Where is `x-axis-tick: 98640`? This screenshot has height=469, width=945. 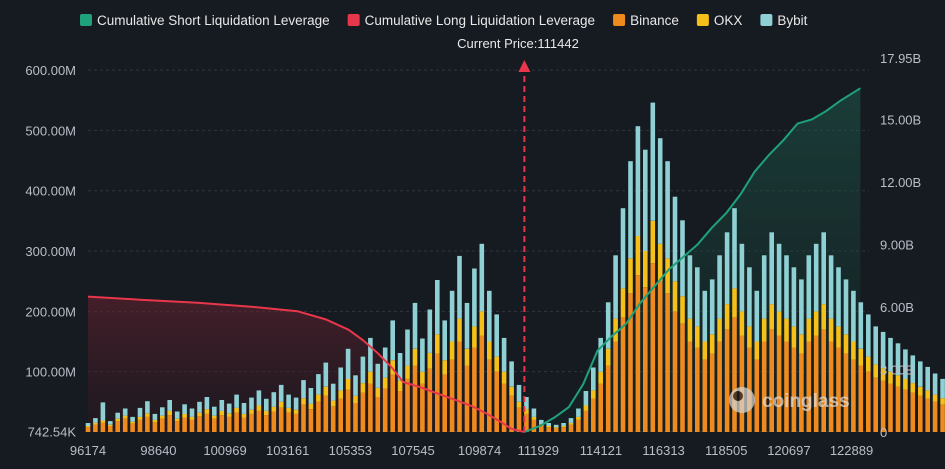 x-axis-tick: 98640 is located at coordinates (158, 450).